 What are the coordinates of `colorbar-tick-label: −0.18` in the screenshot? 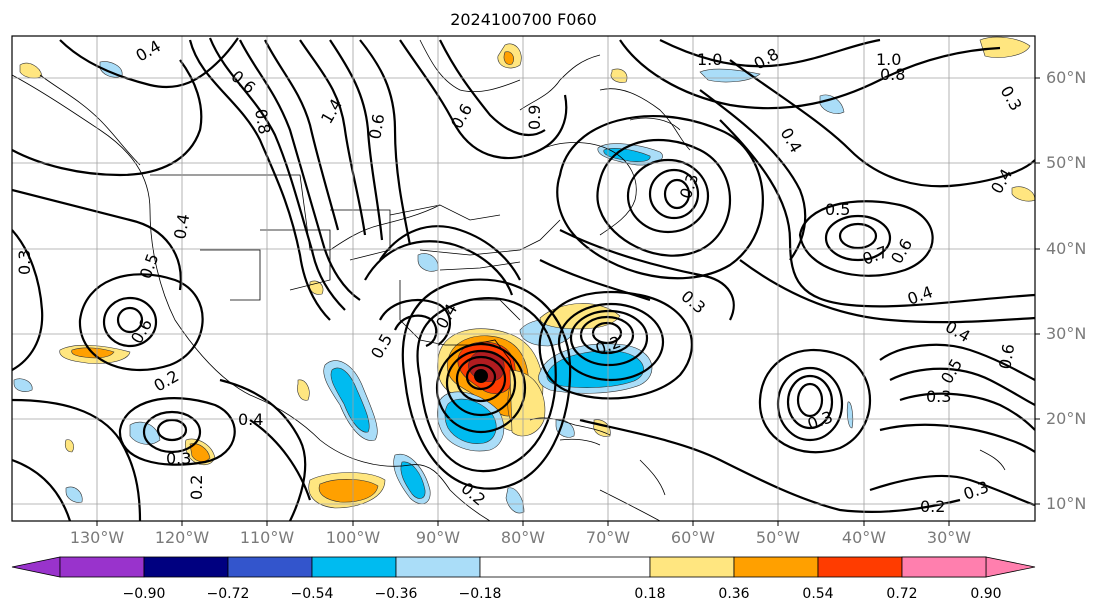 It's located at (480, 594).